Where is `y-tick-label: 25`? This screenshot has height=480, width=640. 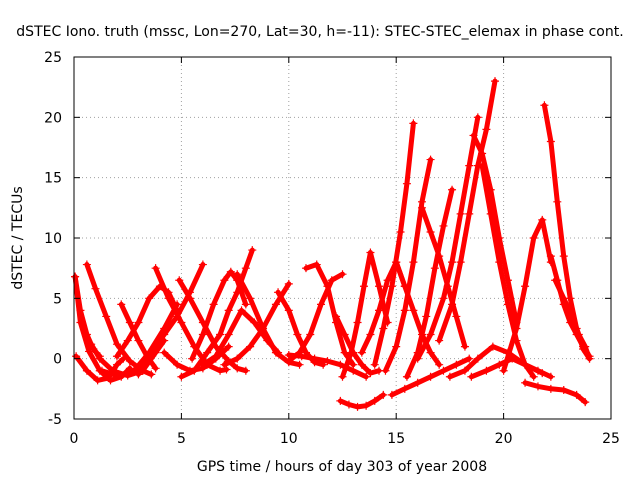 y-tick-label: 25 is located at coordinates (53, 58).